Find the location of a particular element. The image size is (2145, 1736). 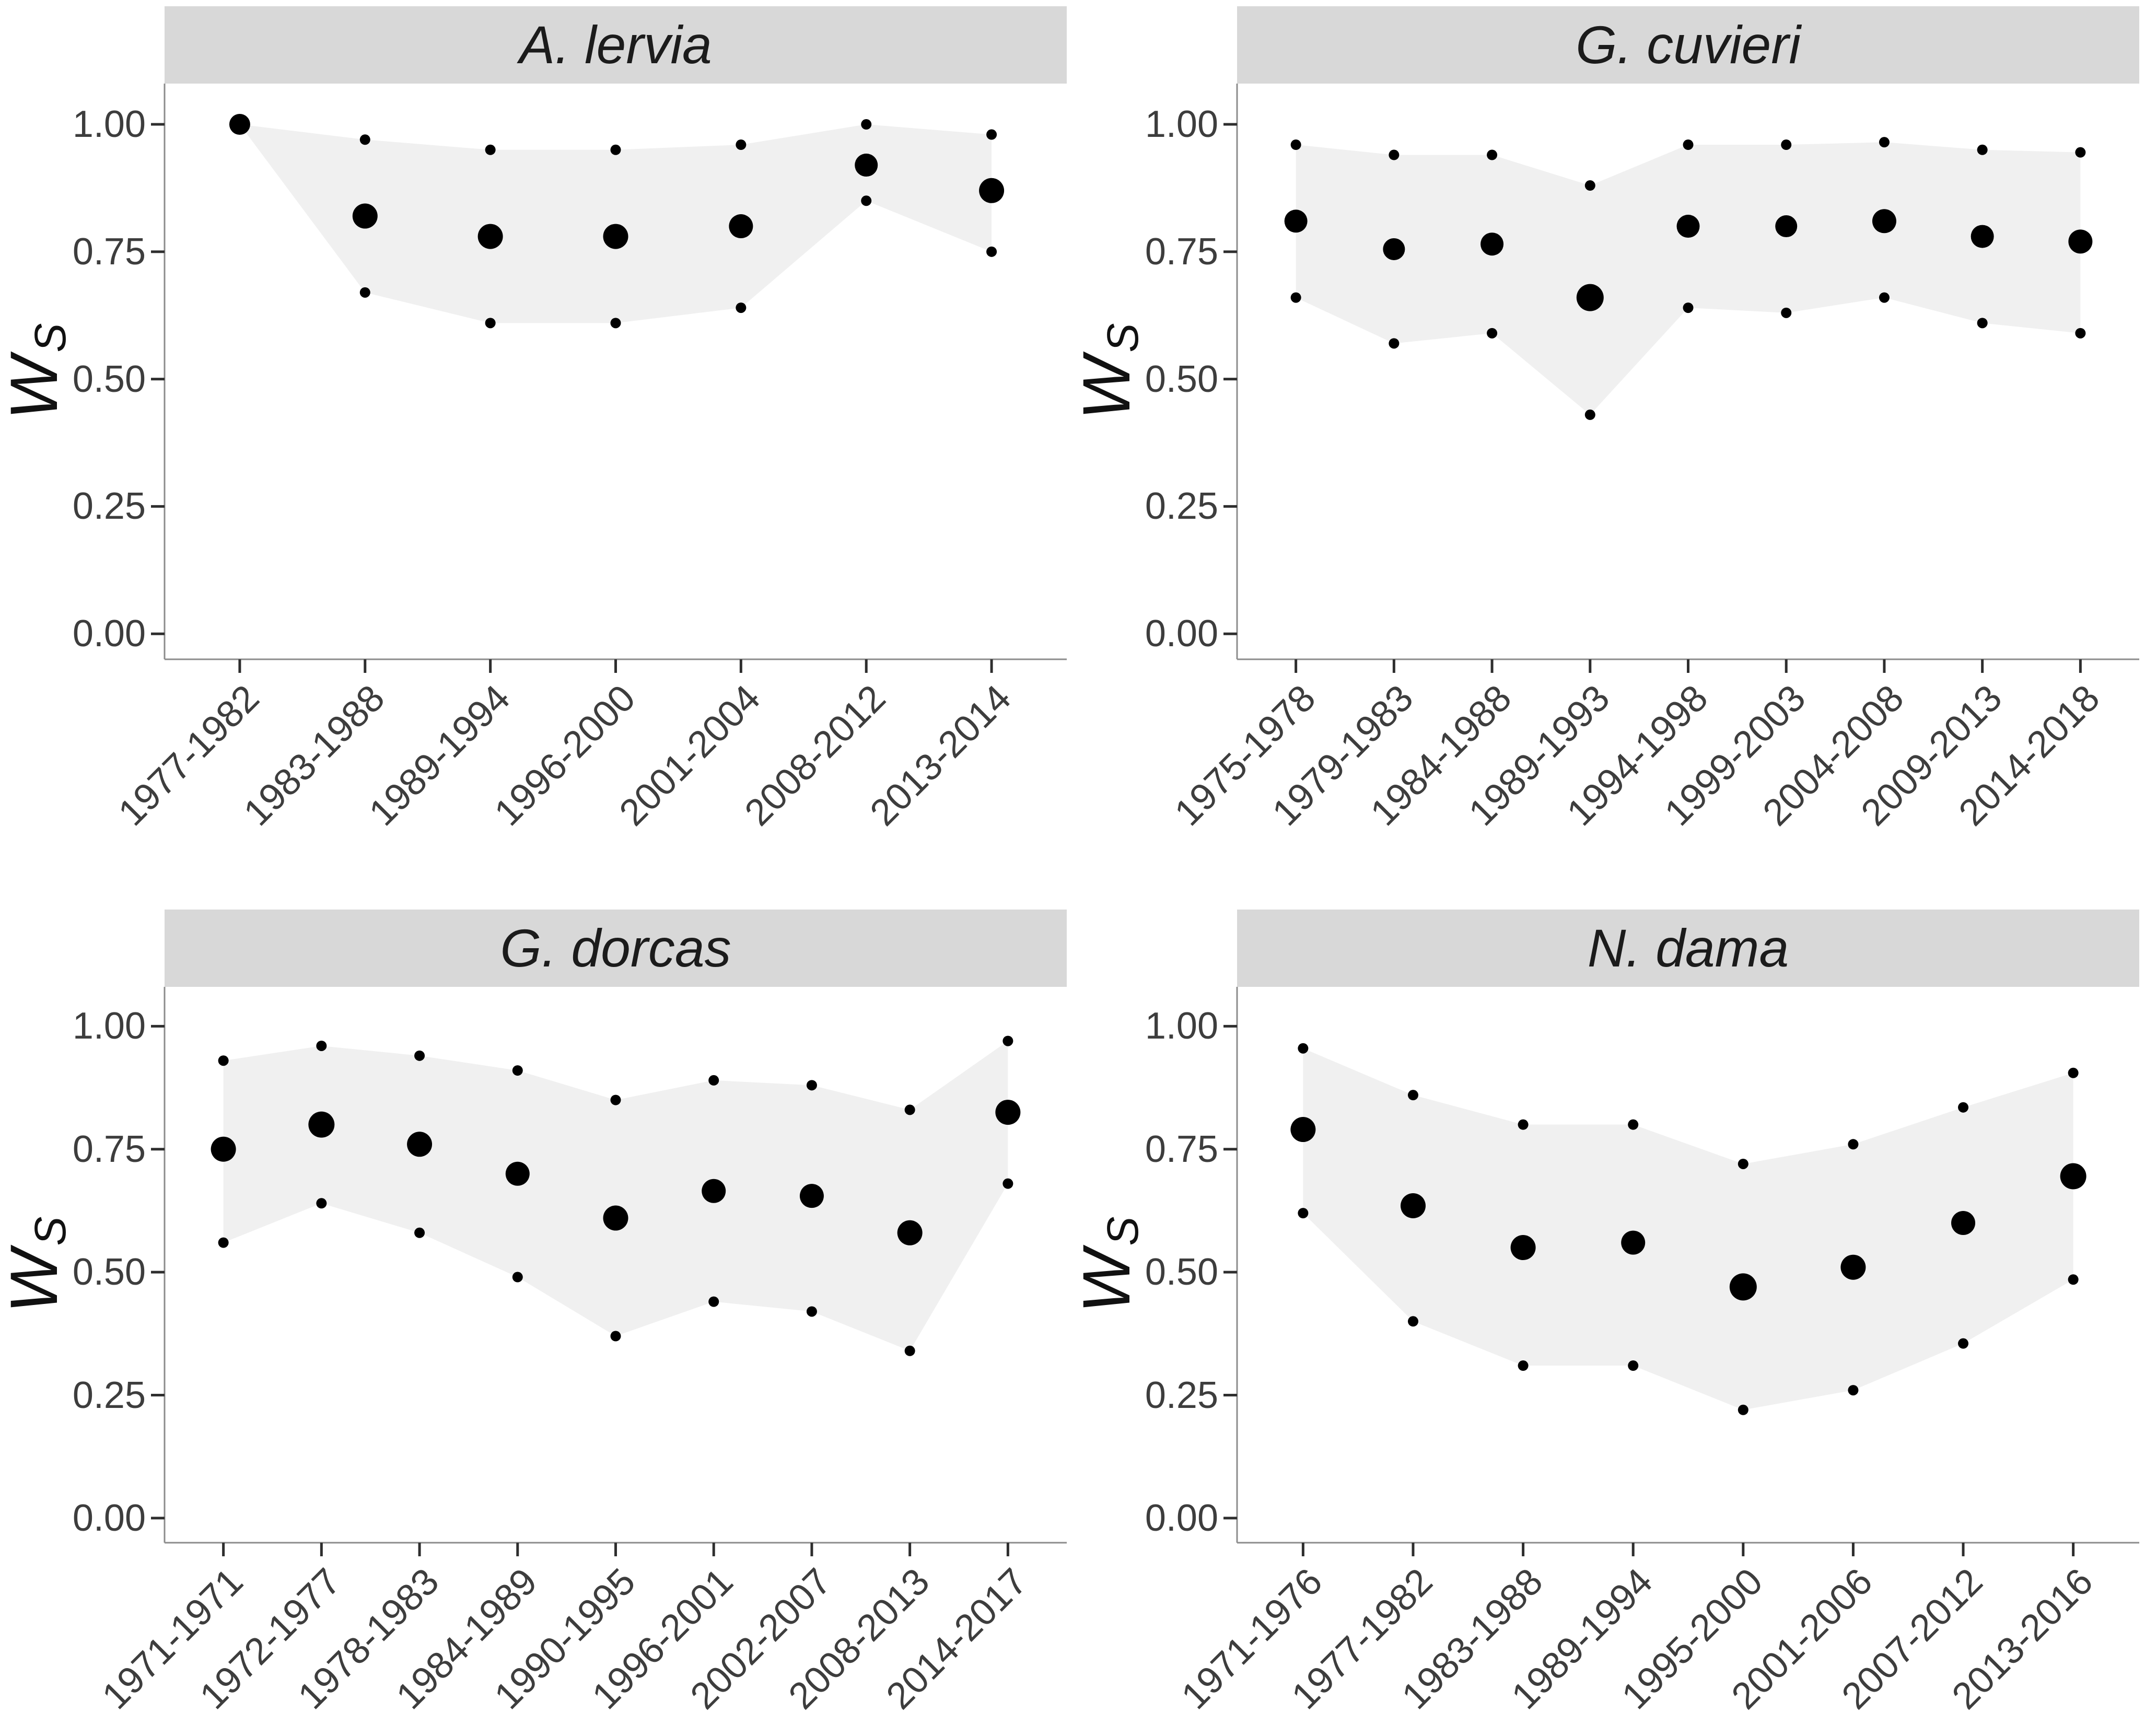

facet-title: A. lervia is located at coordinates (615, 45).